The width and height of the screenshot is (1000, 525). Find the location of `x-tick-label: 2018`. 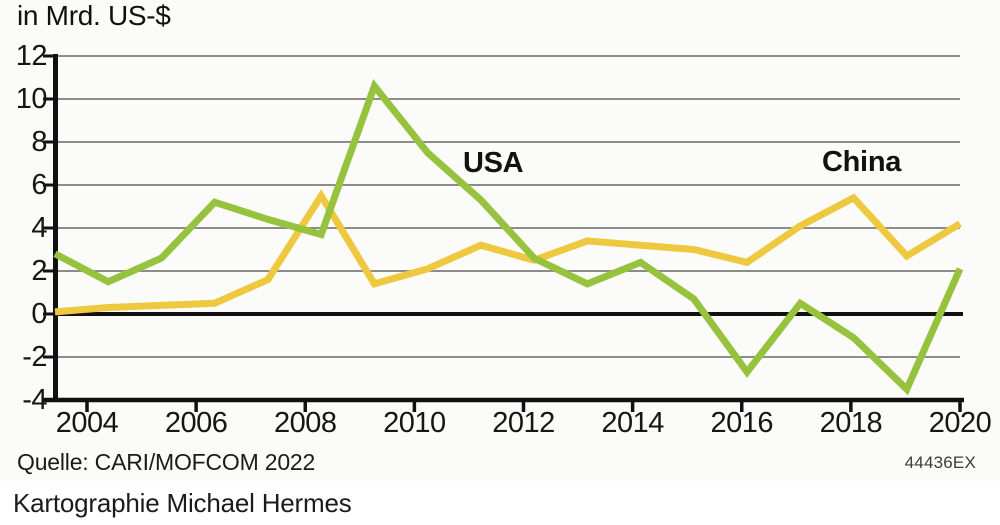

x-tick-label: 2018 is located at coordinates (851, 423).